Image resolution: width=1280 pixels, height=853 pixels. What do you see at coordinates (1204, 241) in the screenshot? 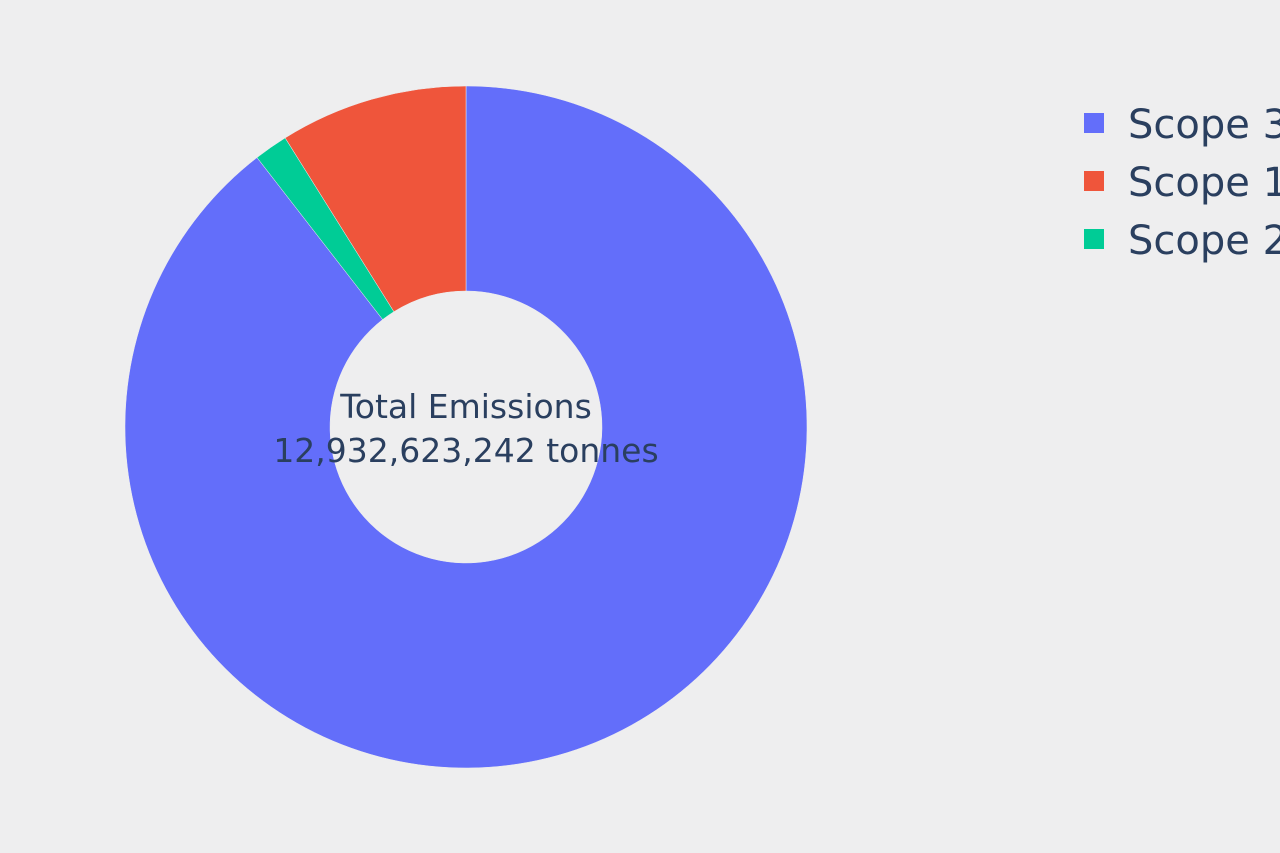
I see `legend-label: Scope 2` at bounding box center [1204, 241].